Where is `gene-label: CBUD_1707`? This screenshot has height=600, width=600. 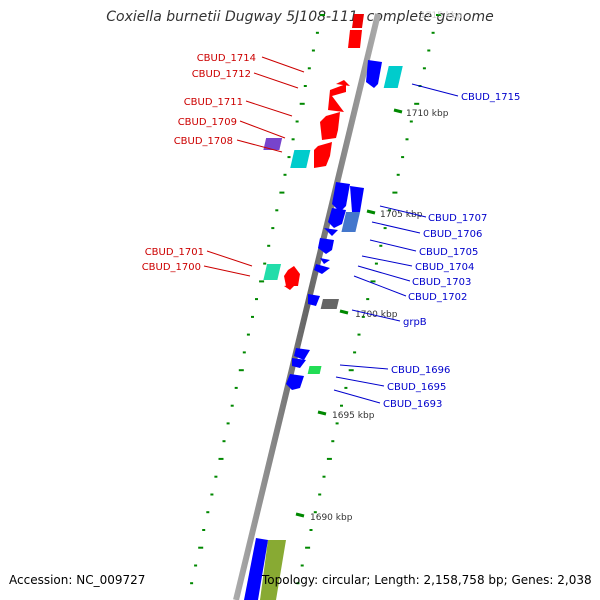
gene-label: CBUD_1707 is located at coordinates (457, 218).